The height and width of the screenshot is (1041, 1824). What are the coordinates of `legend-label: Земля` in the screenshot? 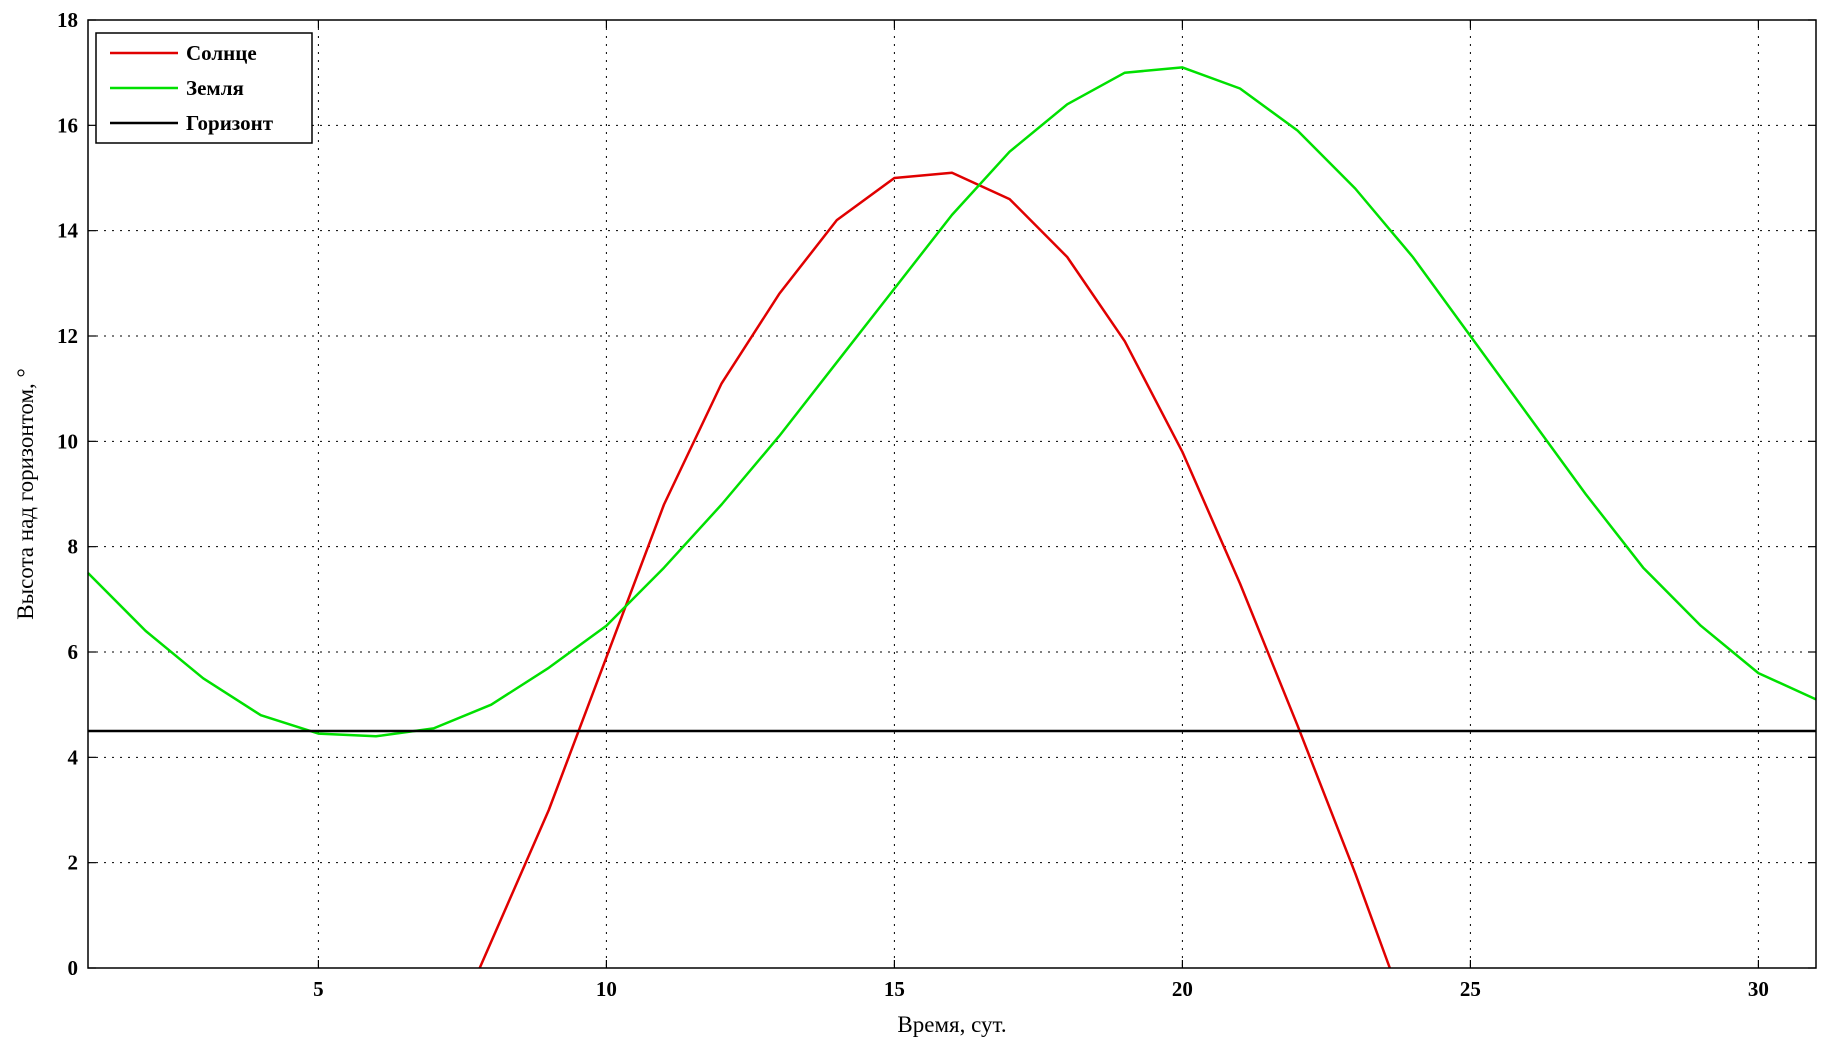 It's located at (215, 88).